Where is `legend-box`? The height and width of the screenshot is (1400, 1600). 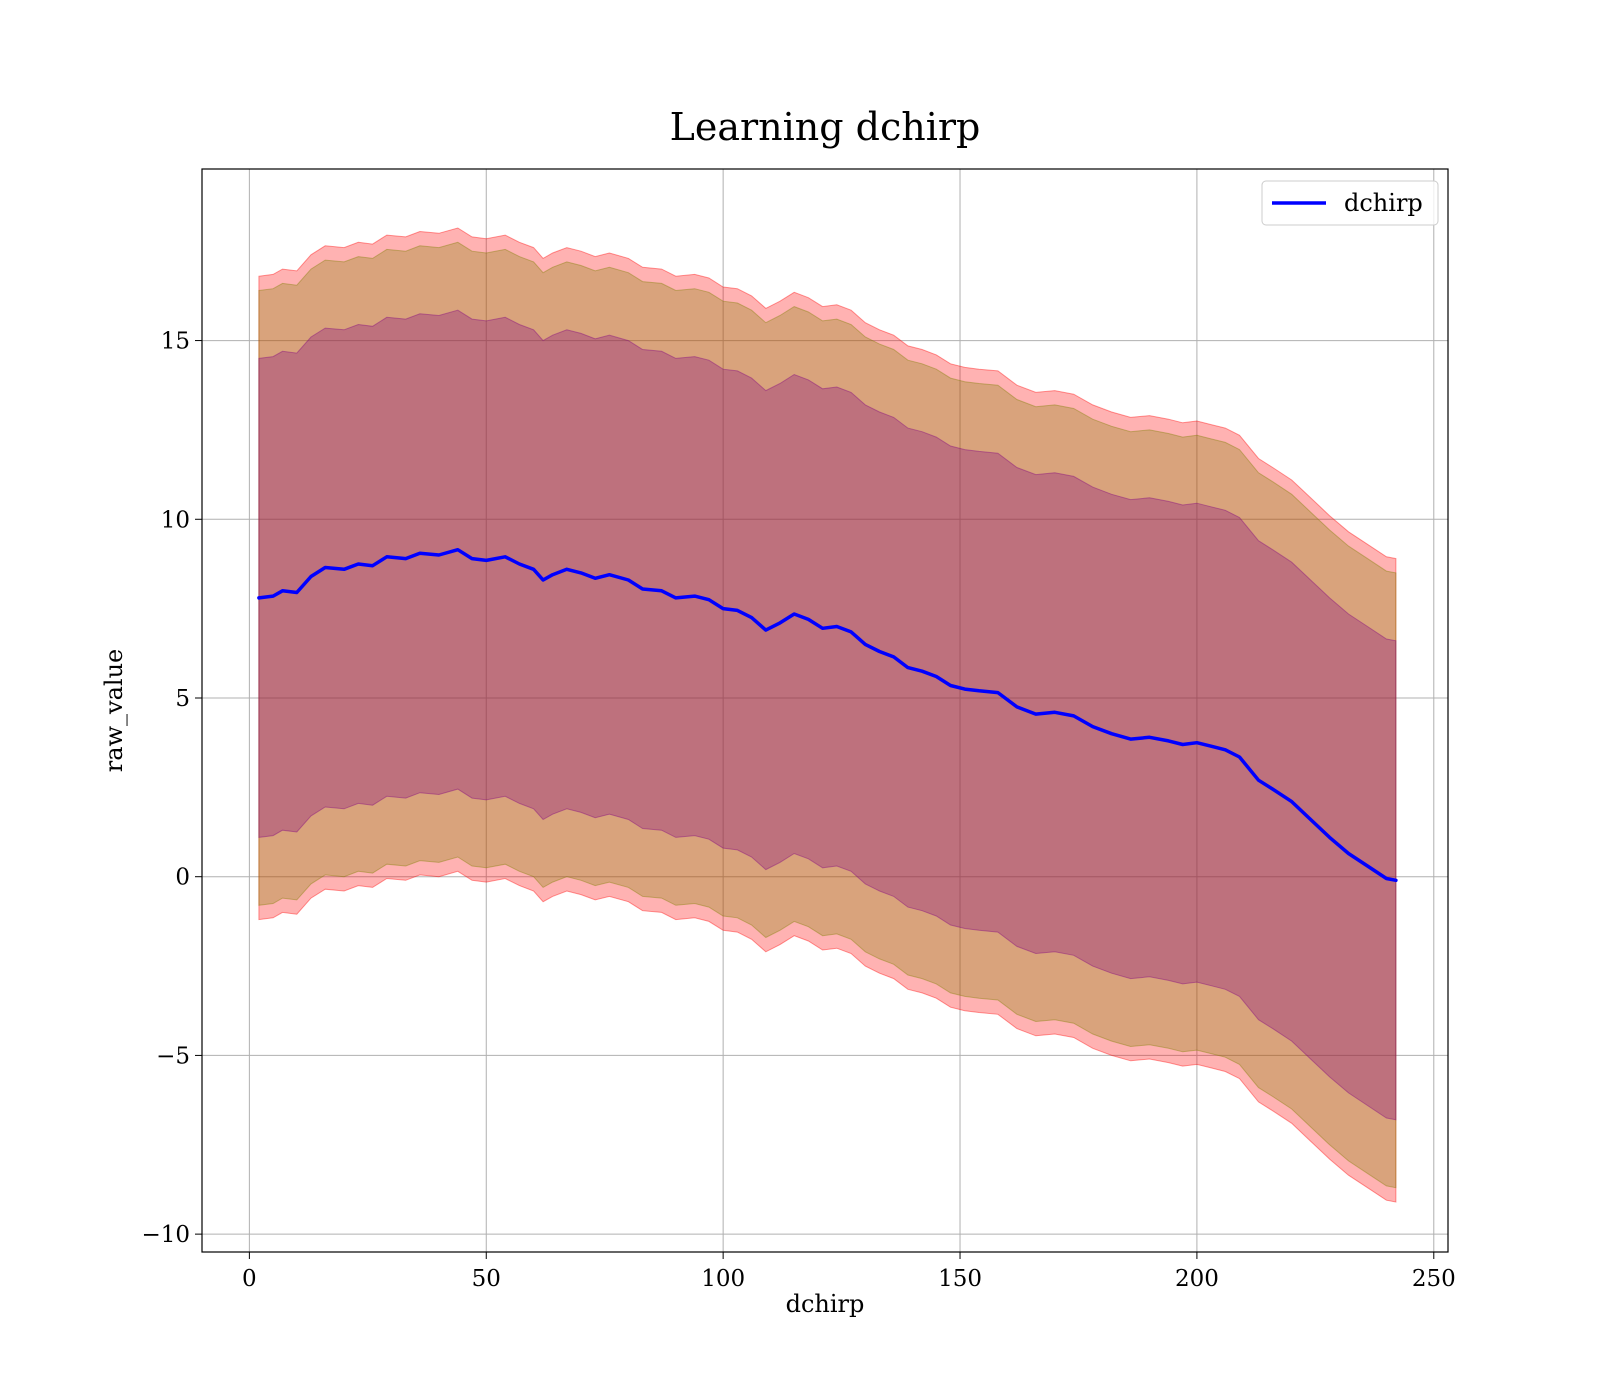 legend-box is located at coordinates (1350, 203).